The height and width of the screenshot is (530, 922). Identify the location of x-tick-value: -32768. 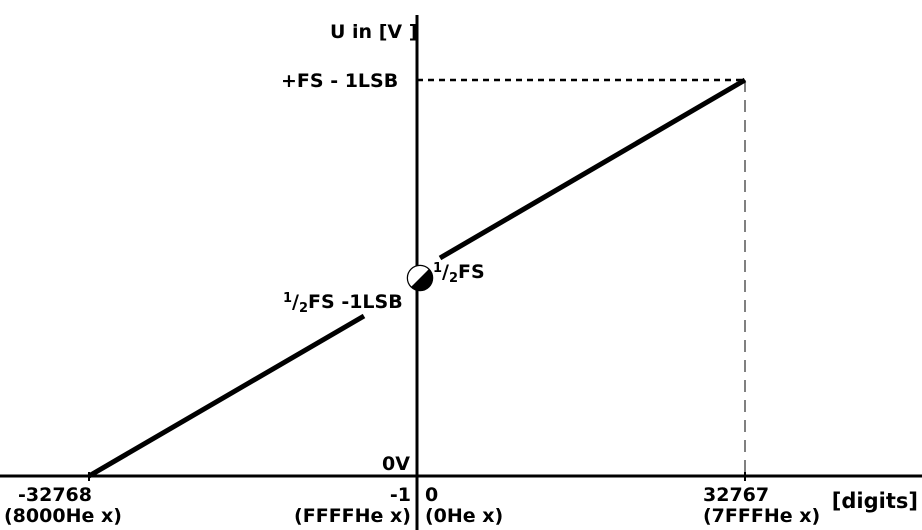
(55, 495).